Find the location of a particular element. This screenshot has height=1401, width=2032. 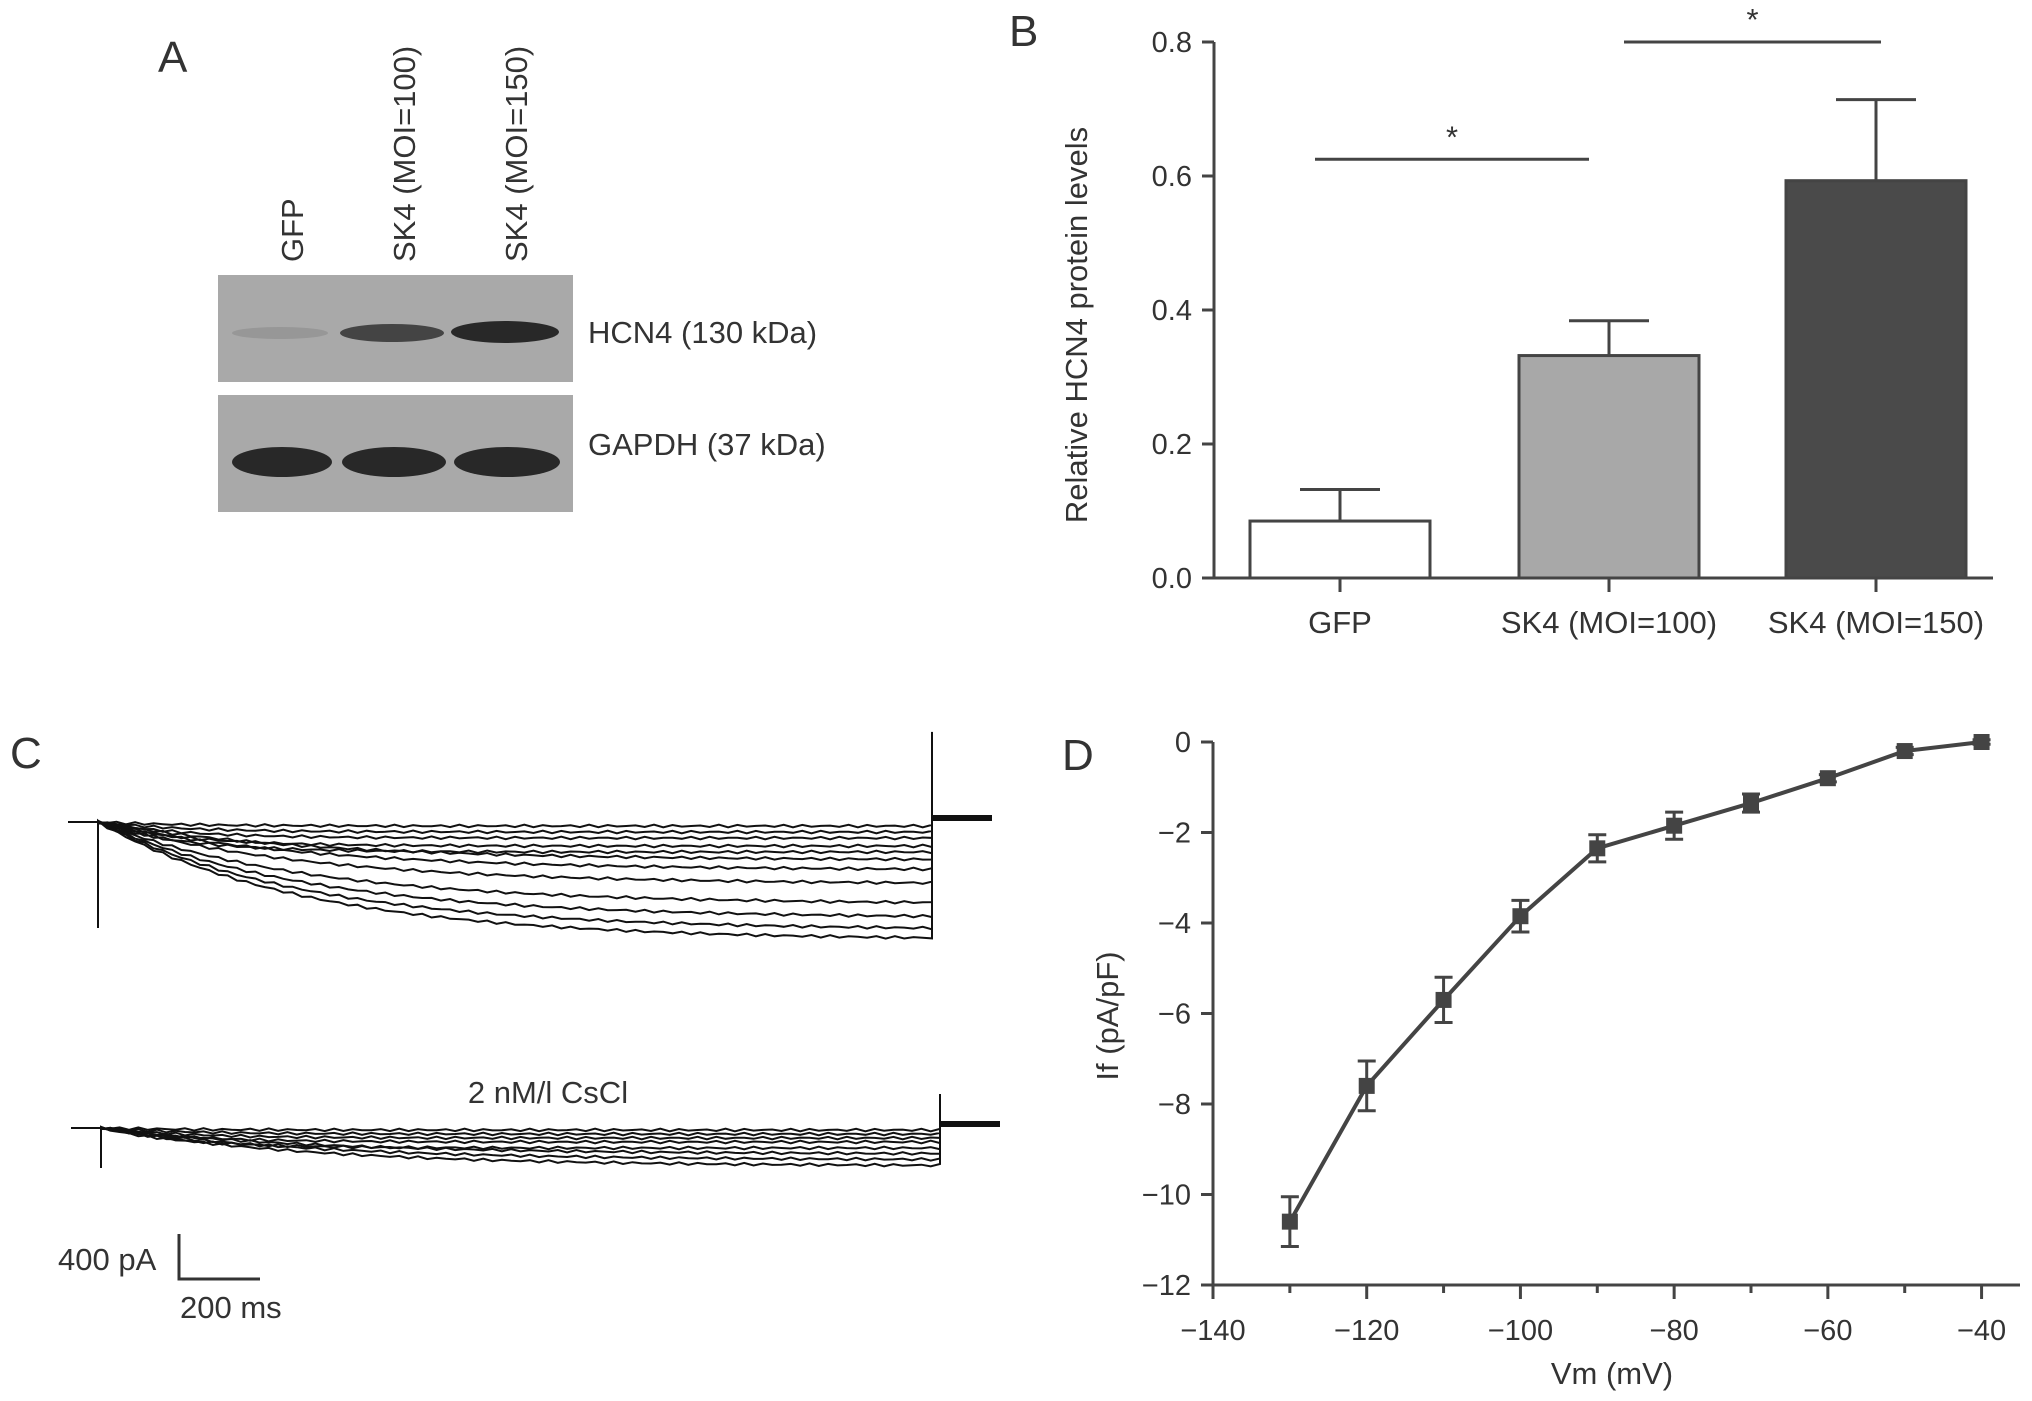

lane-label-gfp: GFP is located at coordinates (292, 230).